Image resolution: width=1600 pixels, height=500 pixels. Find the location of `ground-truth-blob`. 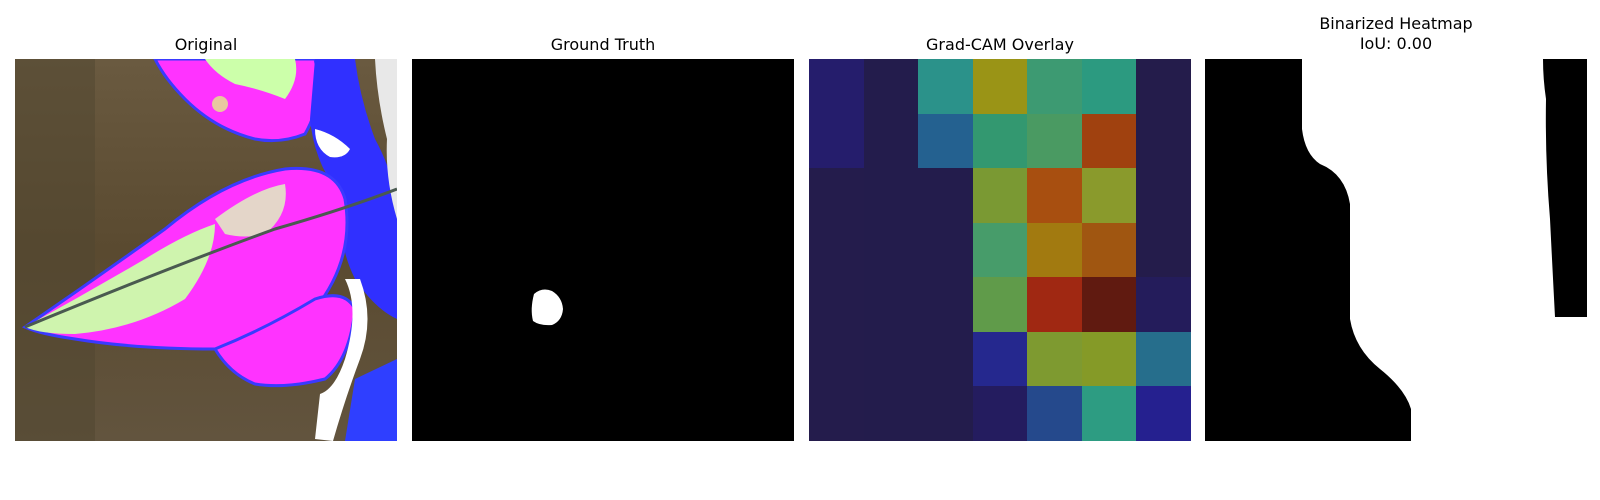

ground-truth-blob is located at coordinates (547, 307).